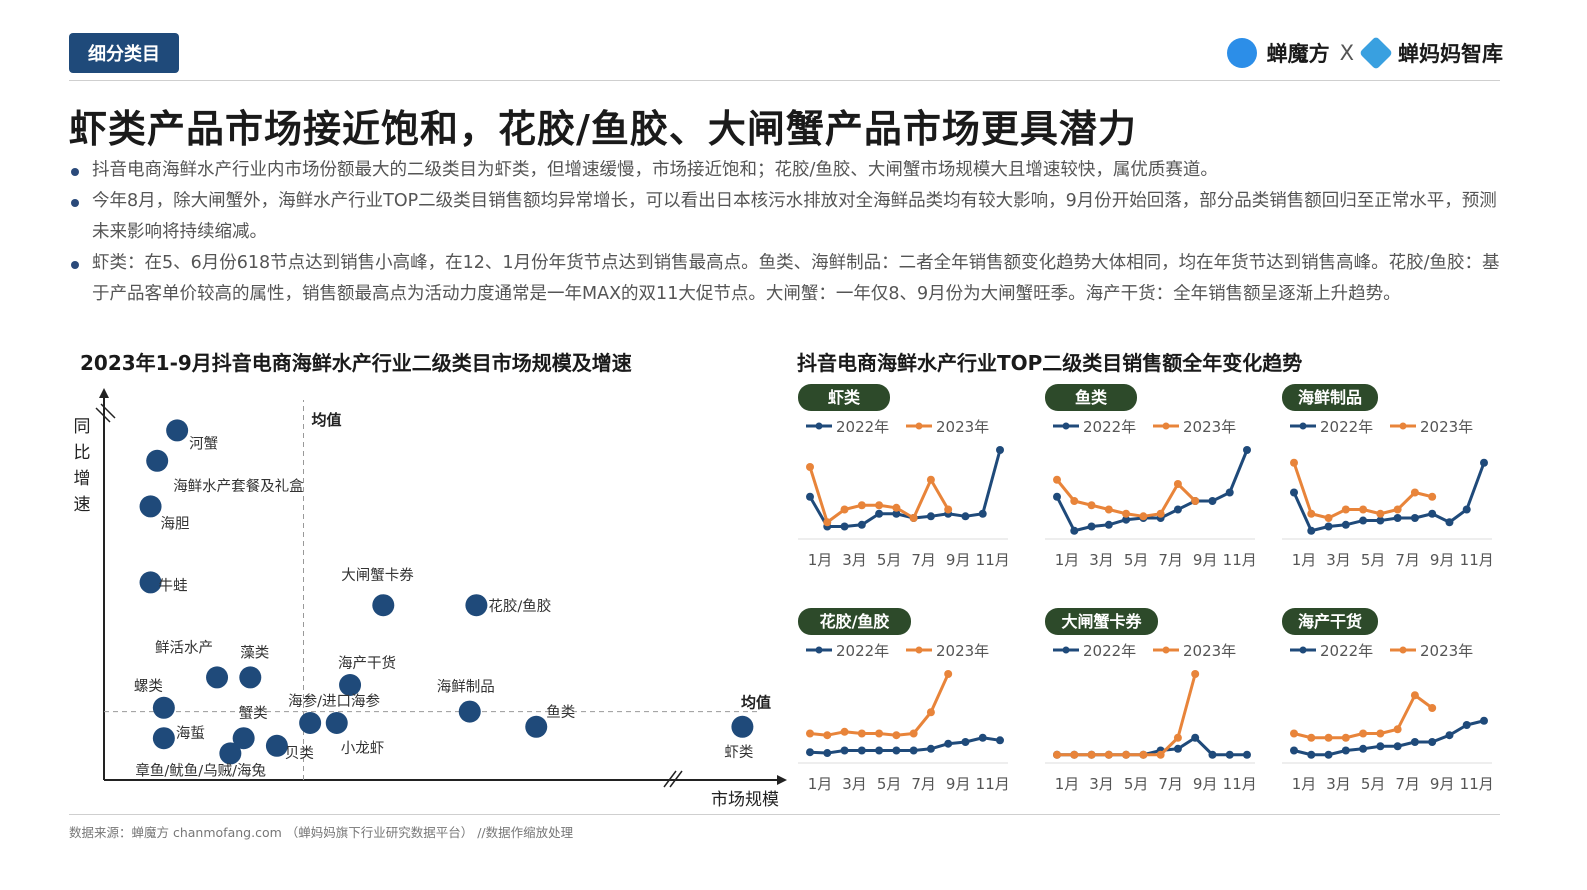 The height and width of the screenshot is (890, 1587). Describe the element at coordinates (1346, 53) in the screenshot. I see `brand-separator: X` at that location.